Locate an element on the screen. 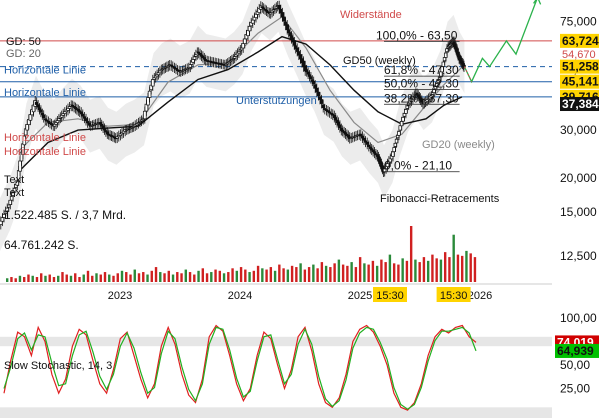  stochastic-badge-label: 64,939 is located at coordinates (575, 351).